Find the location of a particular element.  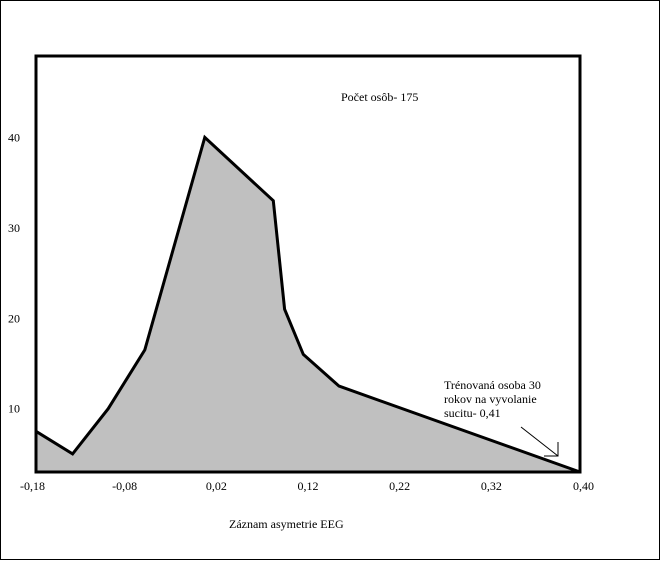

x-tick-label: 0,22 is located at coordinates (399, 486).